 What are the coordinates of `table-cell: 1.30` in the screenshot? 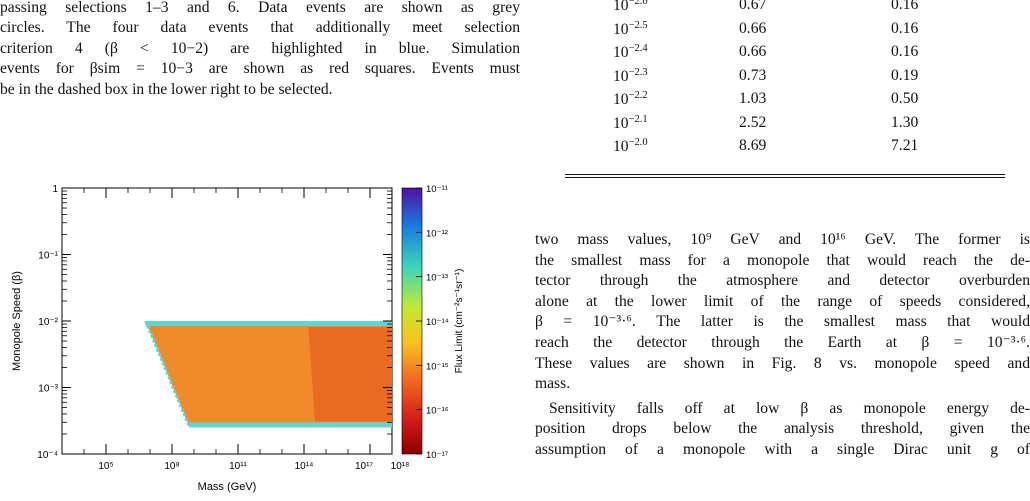 It's located at (905, 122).